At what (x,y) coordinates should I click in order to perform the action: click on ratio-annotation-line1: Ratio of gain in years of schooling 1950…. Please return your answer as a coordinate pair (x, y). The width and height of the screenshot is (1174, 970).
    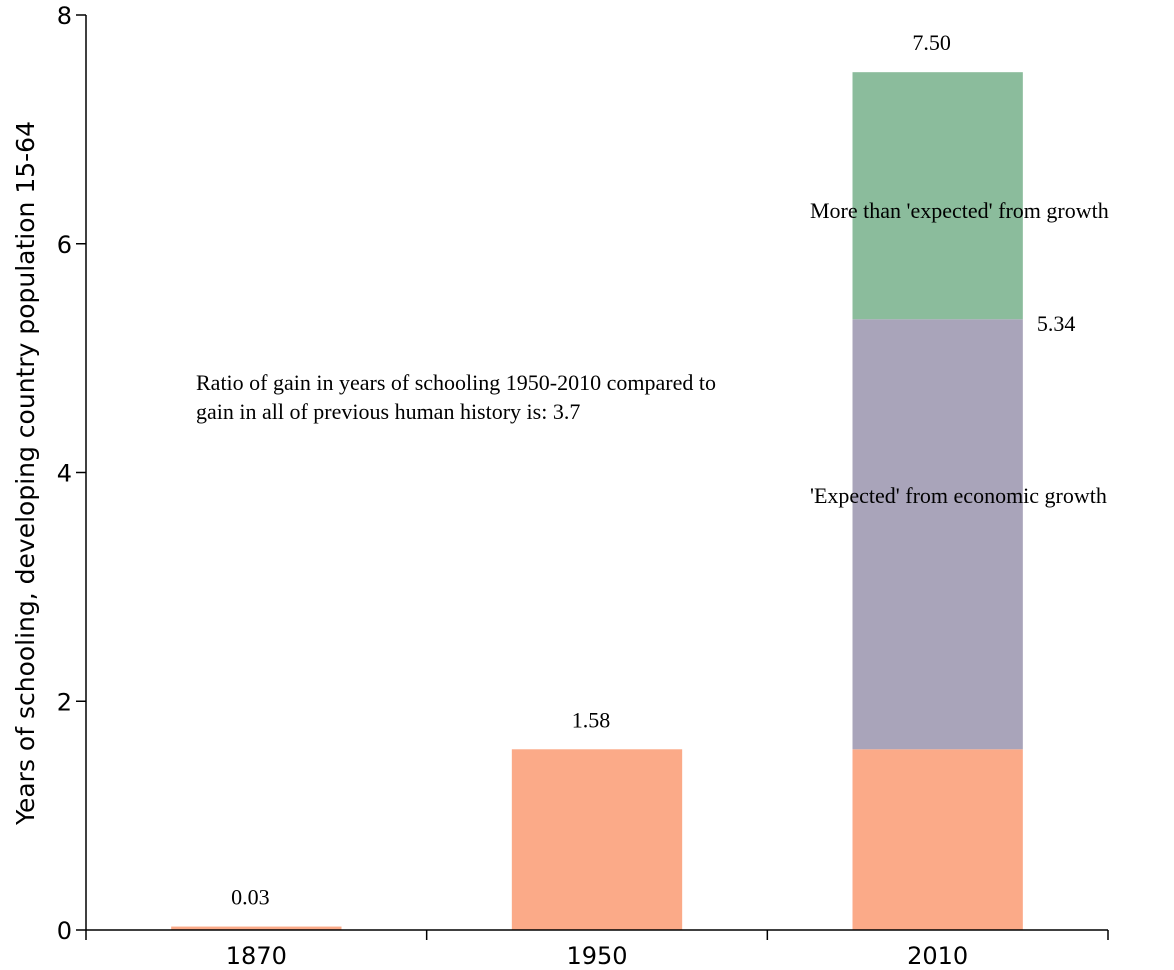
    Looking at the image, I should click on (456, 382).